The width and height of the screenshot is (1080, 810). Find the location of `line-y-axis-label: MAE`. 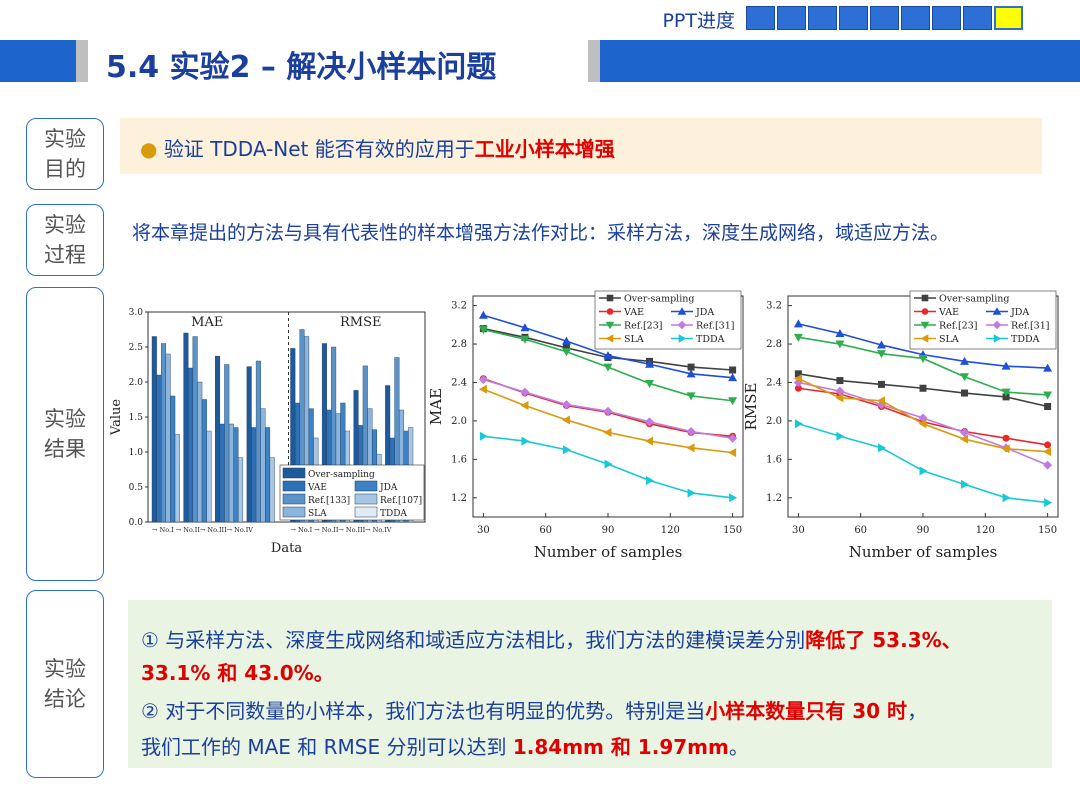

line-y-axis-label: MAE is located at coordinates (436, 406).